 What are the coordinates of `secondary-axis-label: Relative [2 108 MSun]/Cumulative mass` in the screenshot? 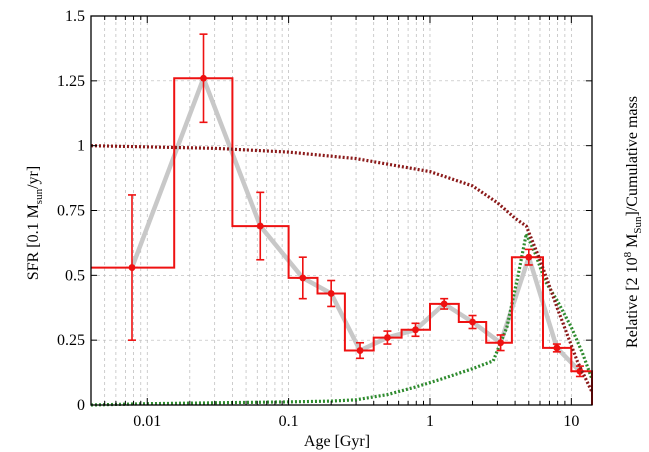 It's located at (633, 222).